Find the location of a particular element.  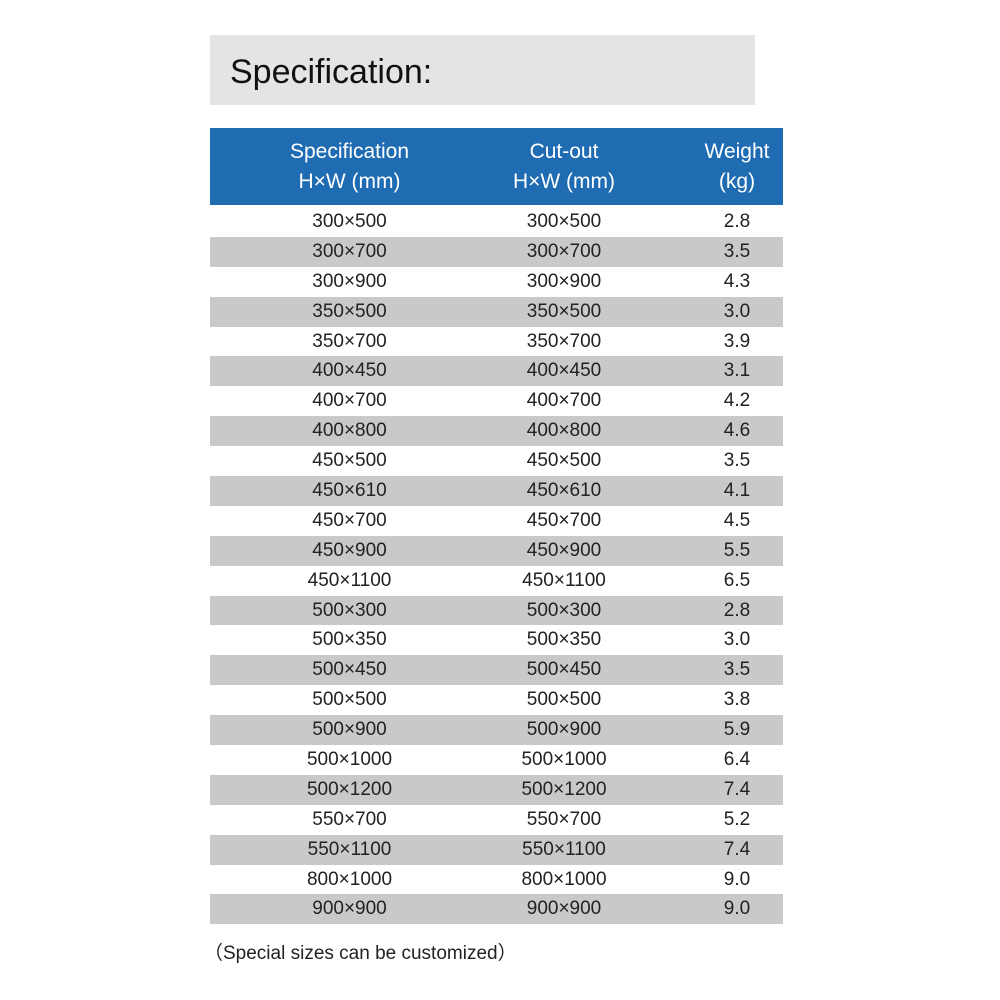

table-row: 550×1100 550×1100 7.4 is located at coordinates (496, 849).